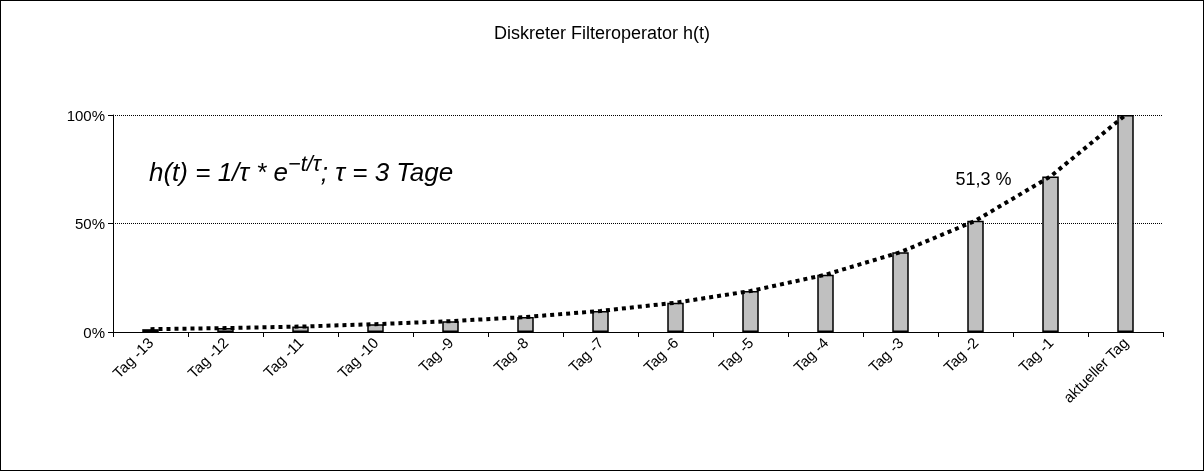 This screenshot has height=471, width=1204. Describe the element at coordinates (1036, 354) in the screenshot. I see `x-tick-label: Tag -1` at that location.